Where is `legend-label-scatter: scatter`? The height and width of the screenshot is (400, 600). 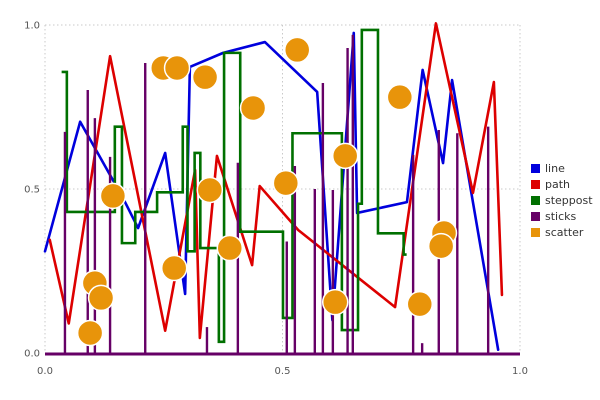
legend-label-scatter: scatter is located at coordinates (564, 232).